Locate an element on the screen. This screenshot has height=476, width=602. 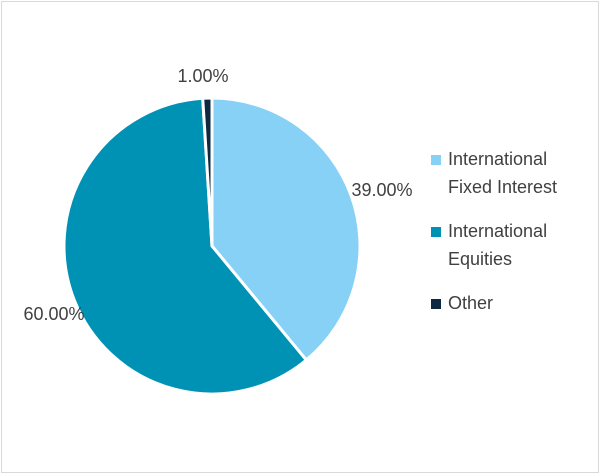
pie-slice-international-fixed-interest is located at coordinates (286, 229).